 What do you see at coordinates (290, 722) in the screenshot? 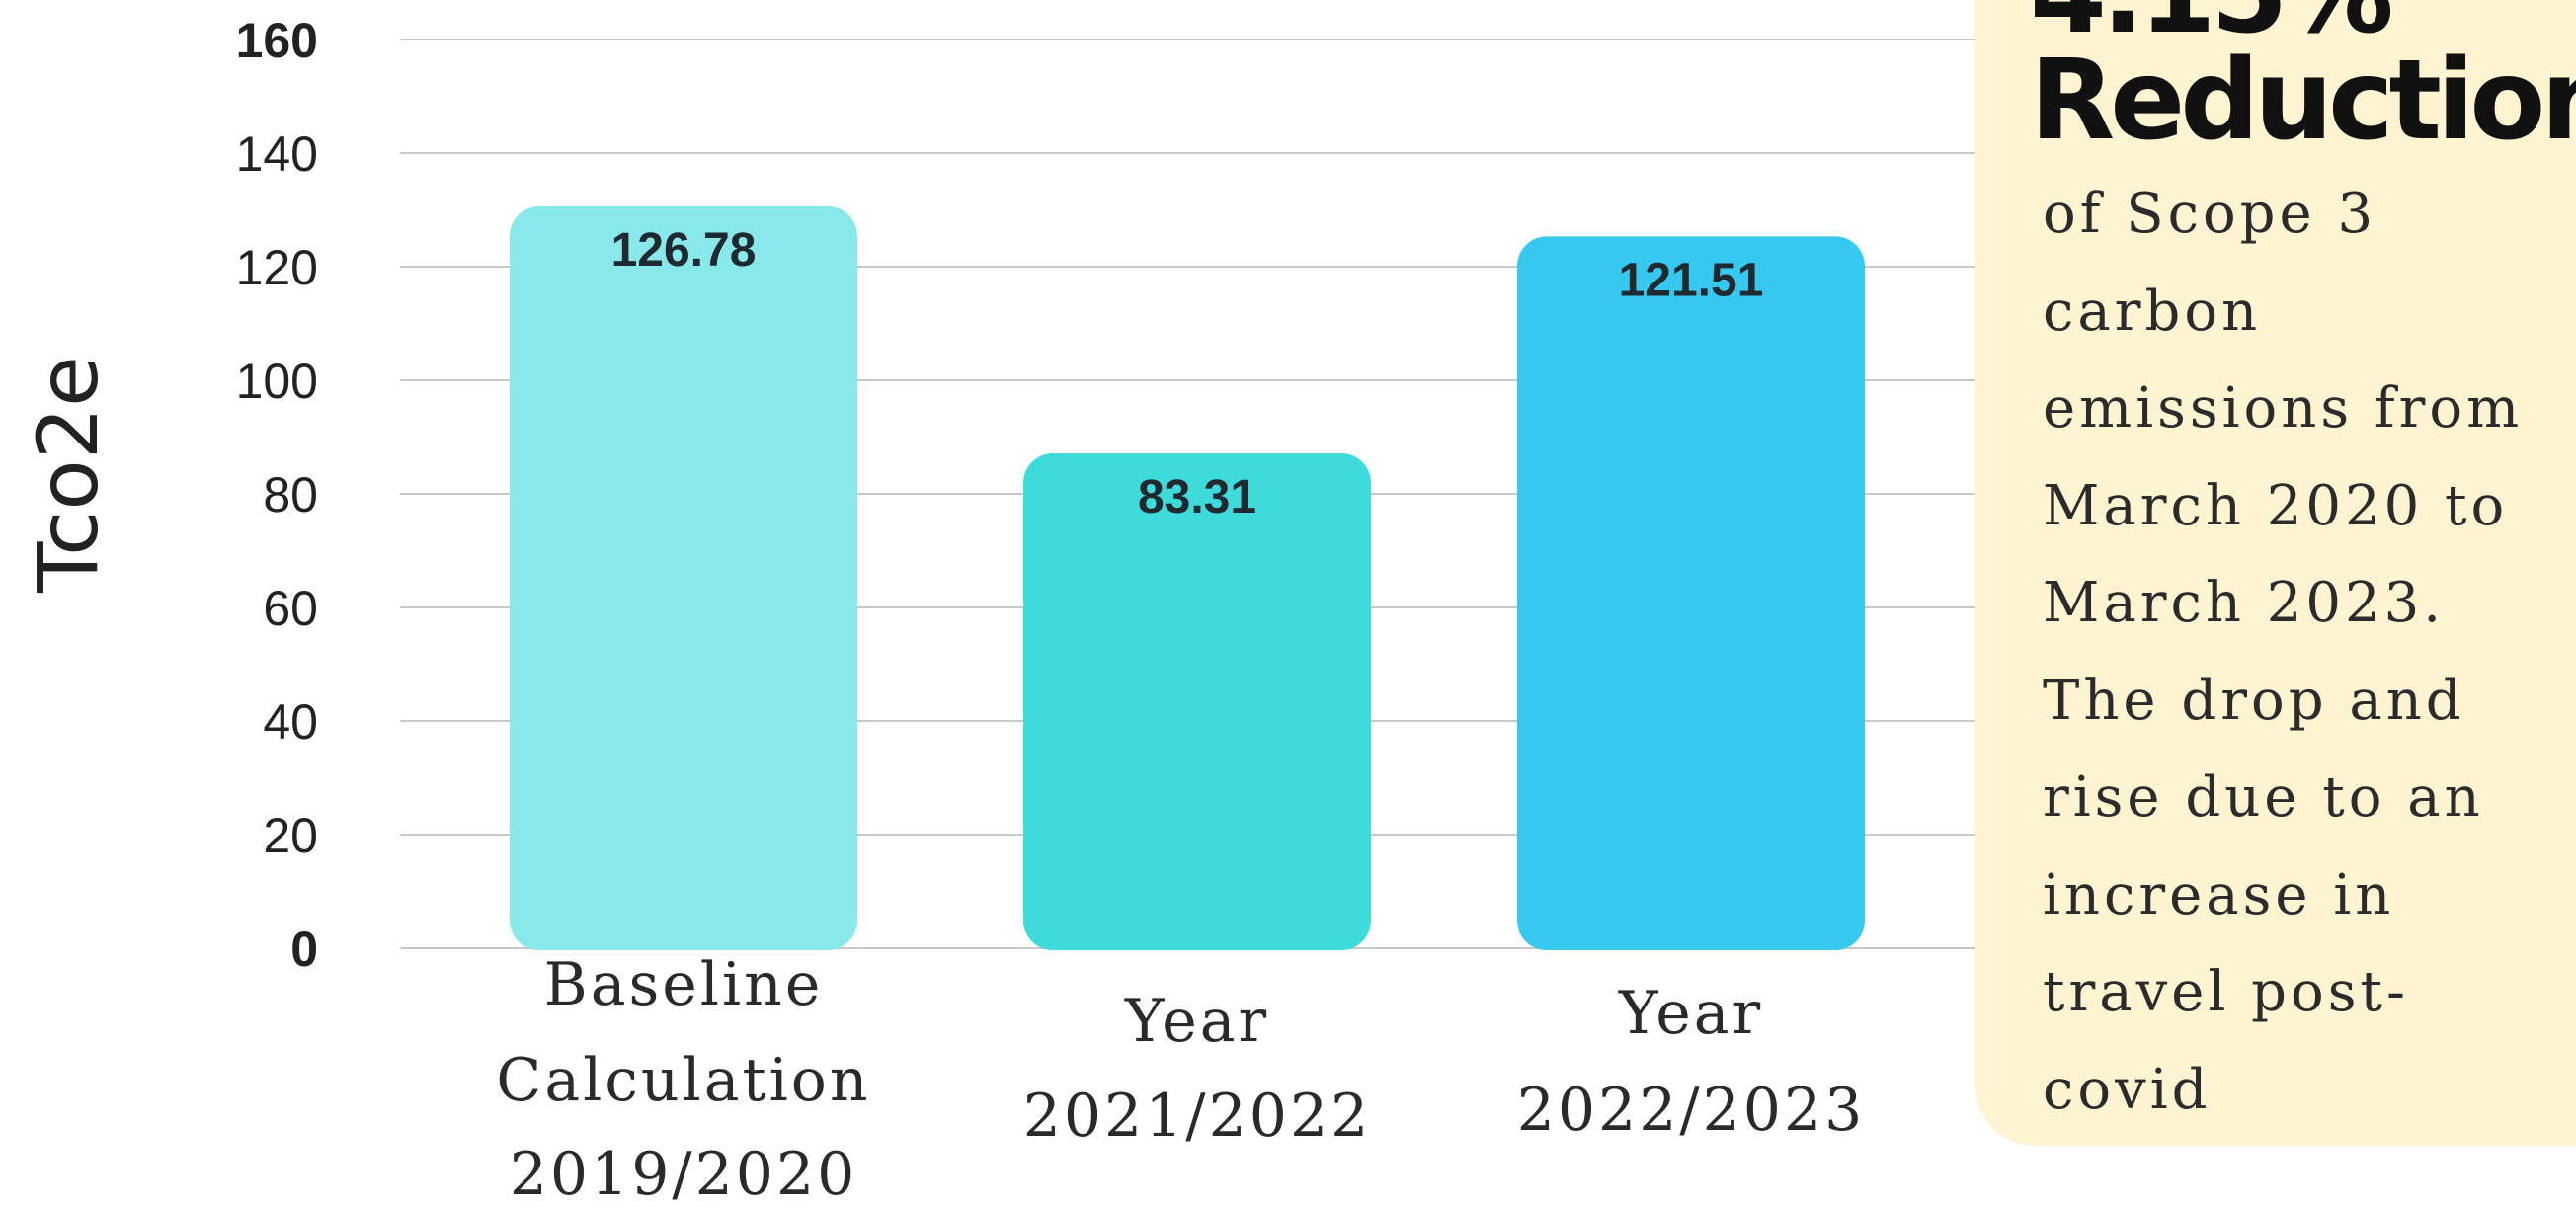
I see `y-tick-label: 40` at bounding box center [290, 722].